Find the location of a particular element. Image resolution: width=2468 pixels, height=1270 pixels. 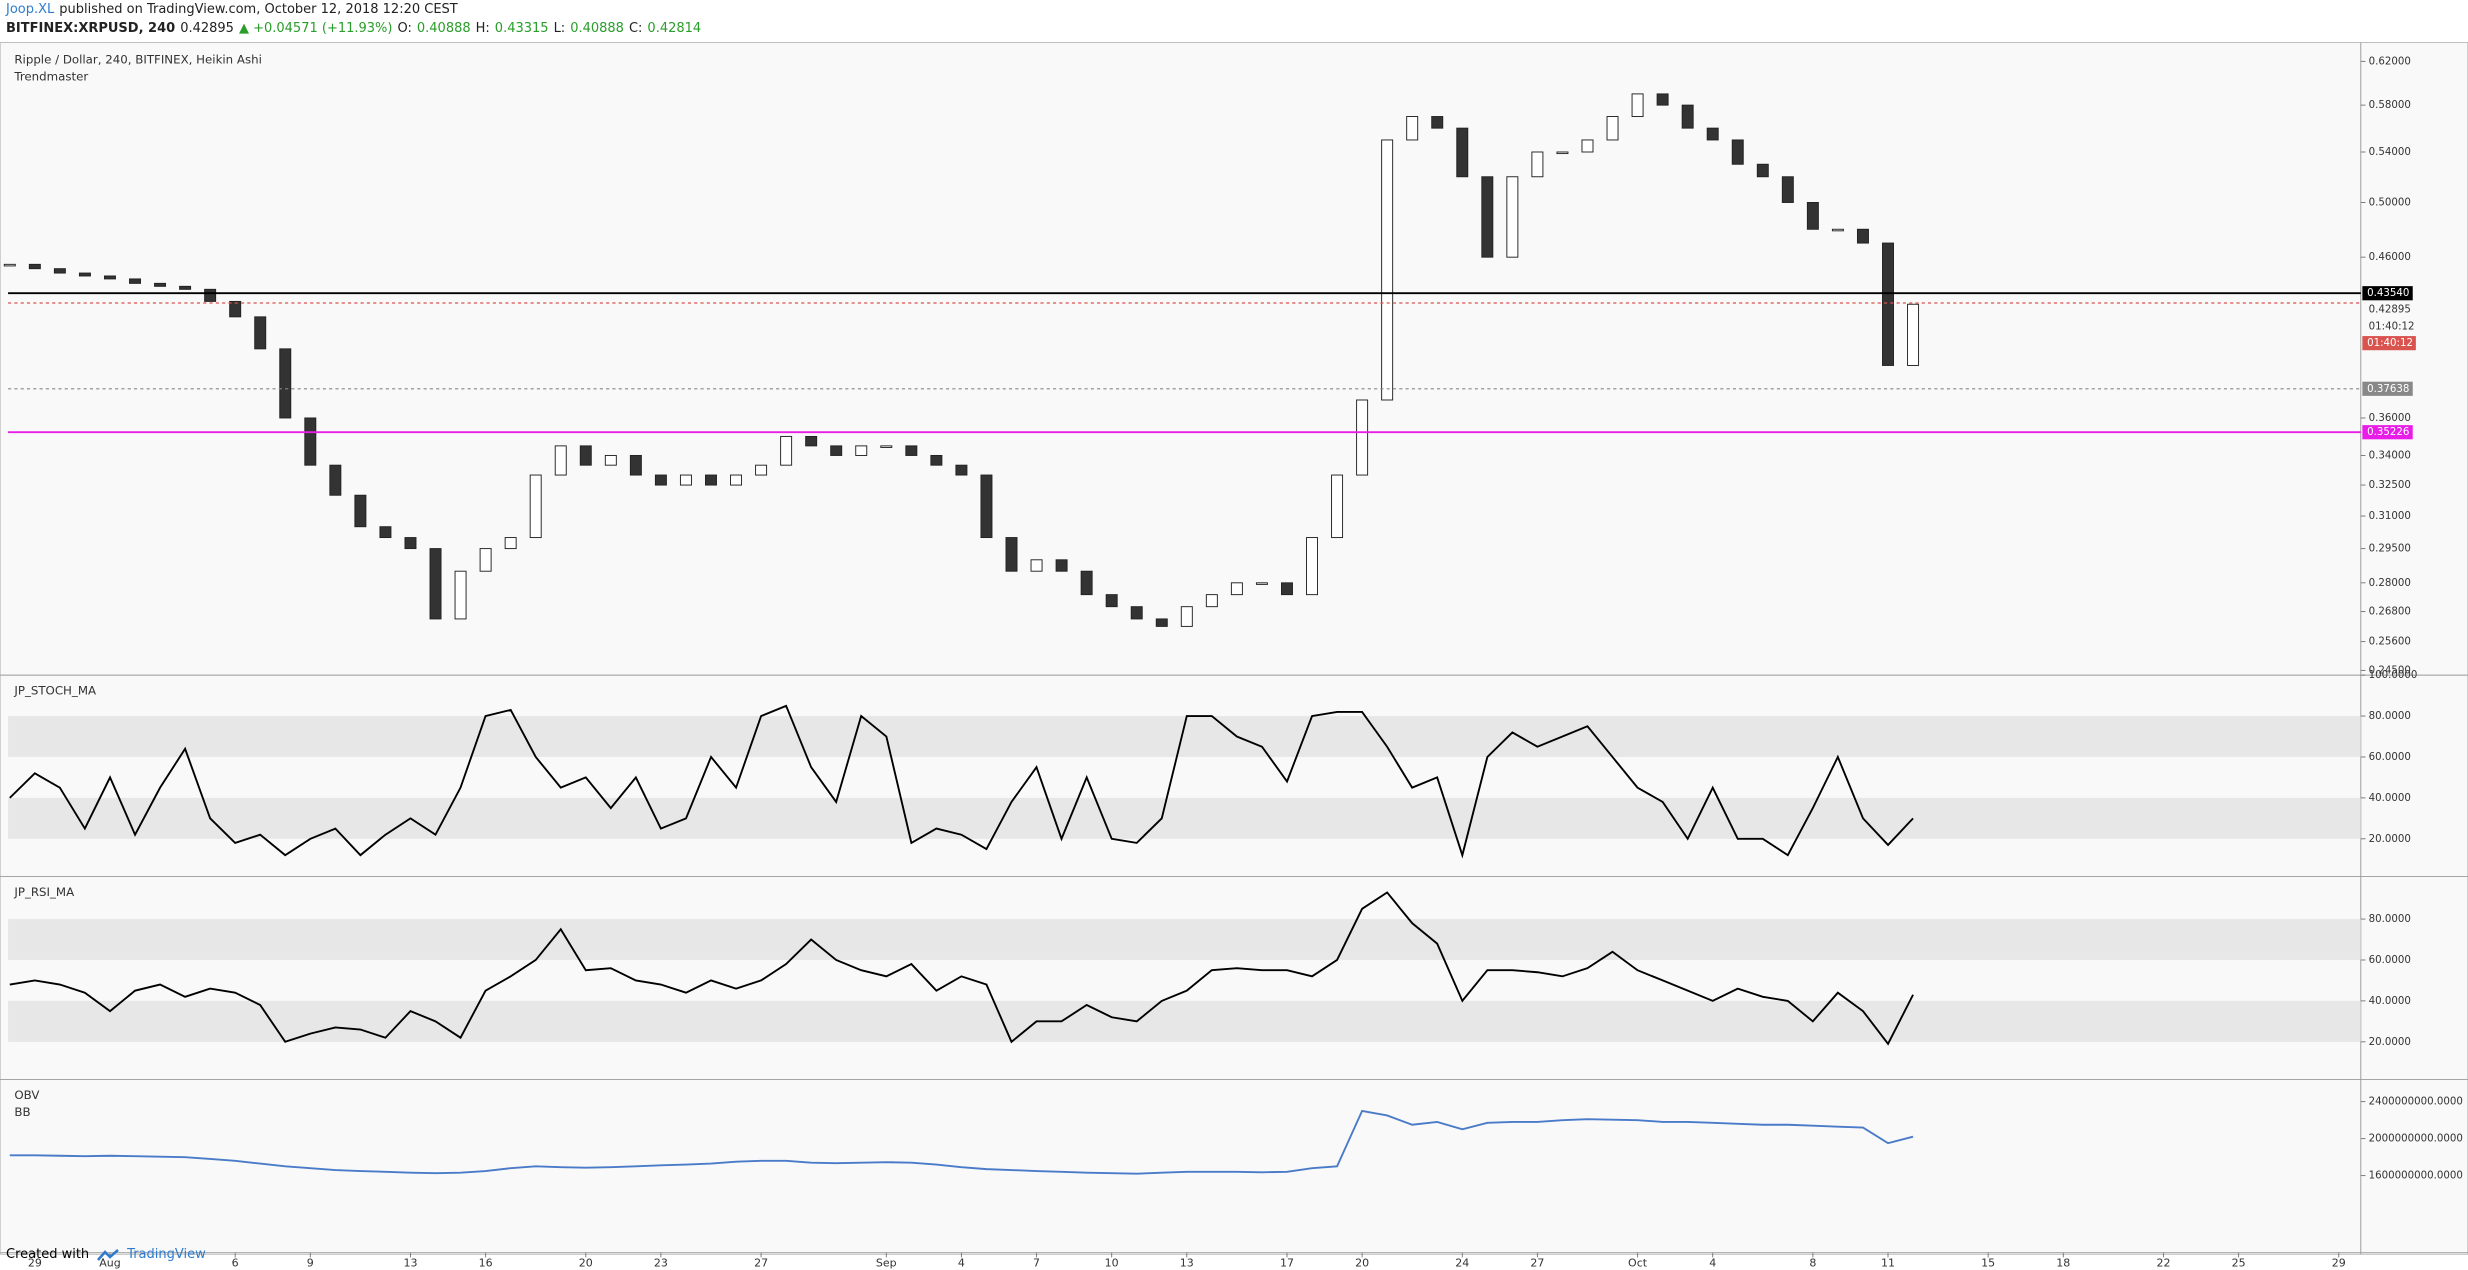

x-tick-label: 4 is located at coordinates (961, 1263).